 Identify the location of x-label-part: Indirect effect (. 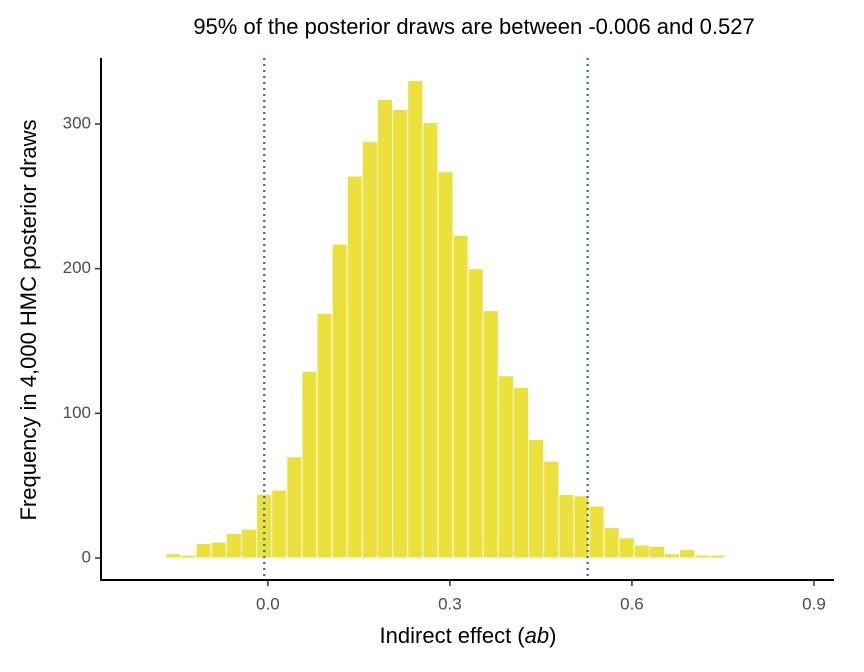
(453, 635).